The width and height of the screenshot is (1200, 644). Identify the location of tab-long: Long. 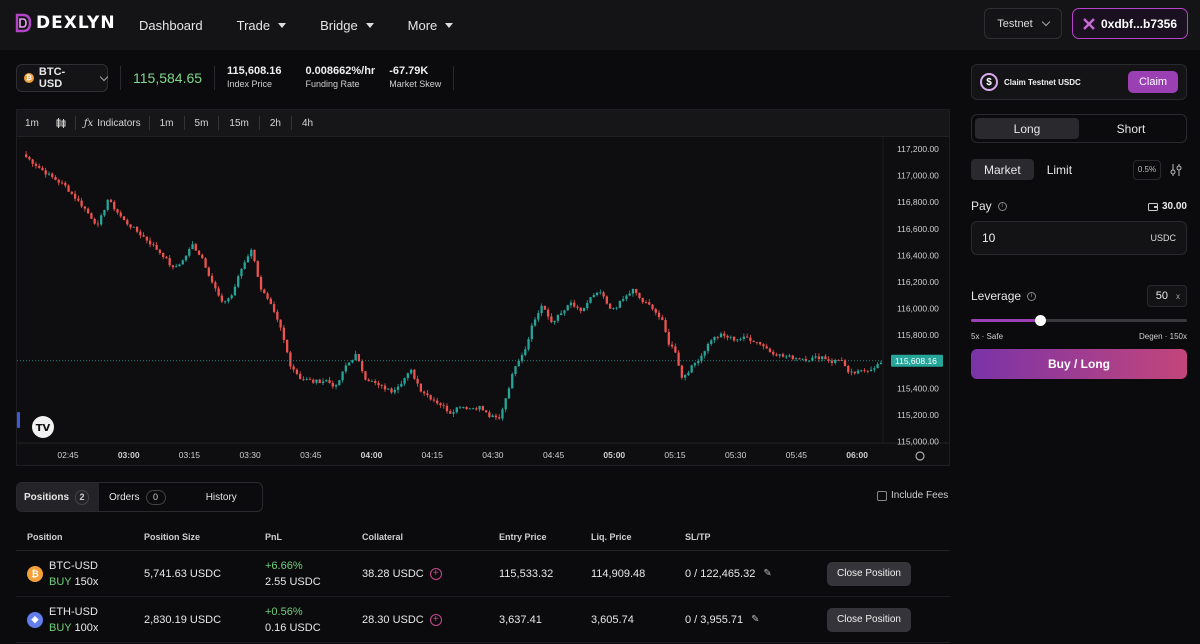
(1027, 128).